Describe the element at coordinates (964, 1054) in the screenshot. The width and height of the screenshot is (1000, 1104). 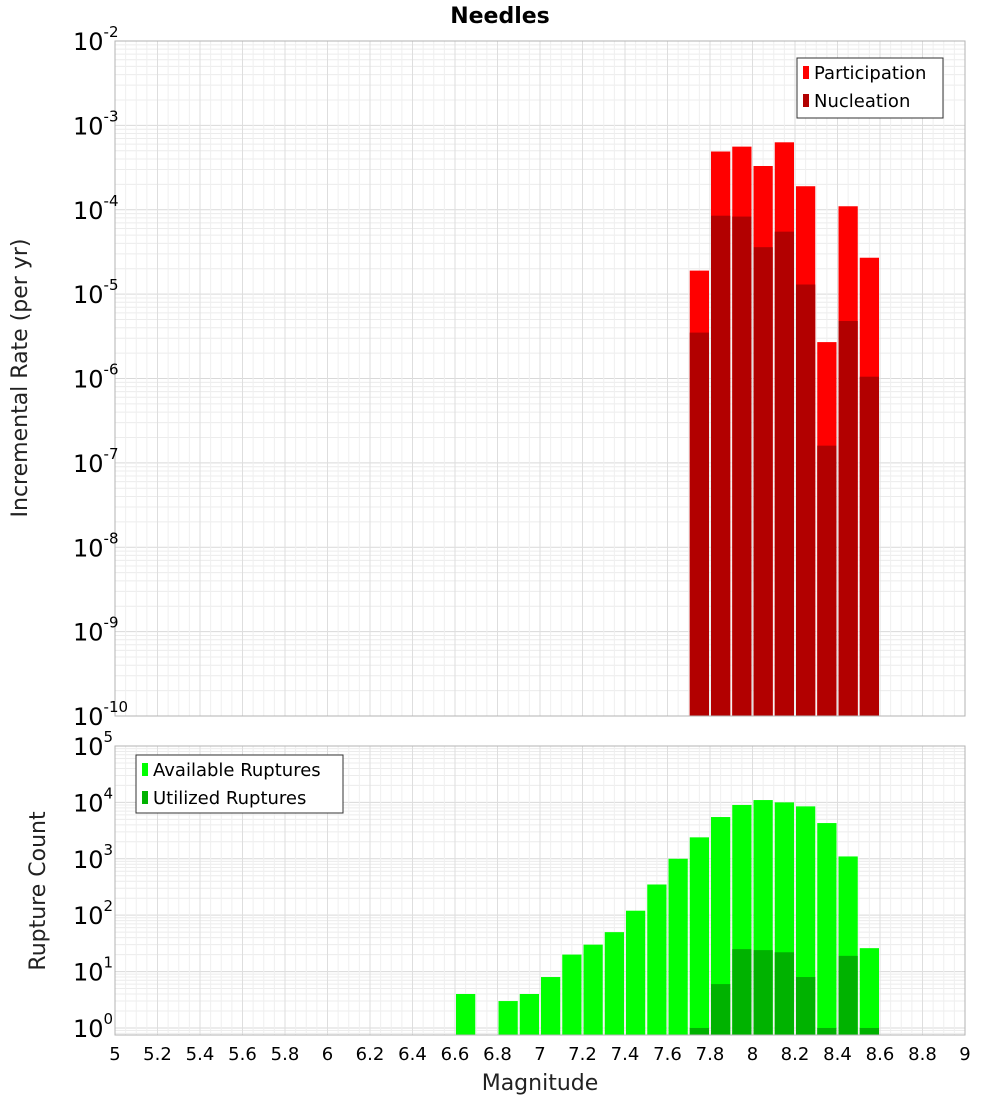
I see `x-tick-label: 9` at that location.